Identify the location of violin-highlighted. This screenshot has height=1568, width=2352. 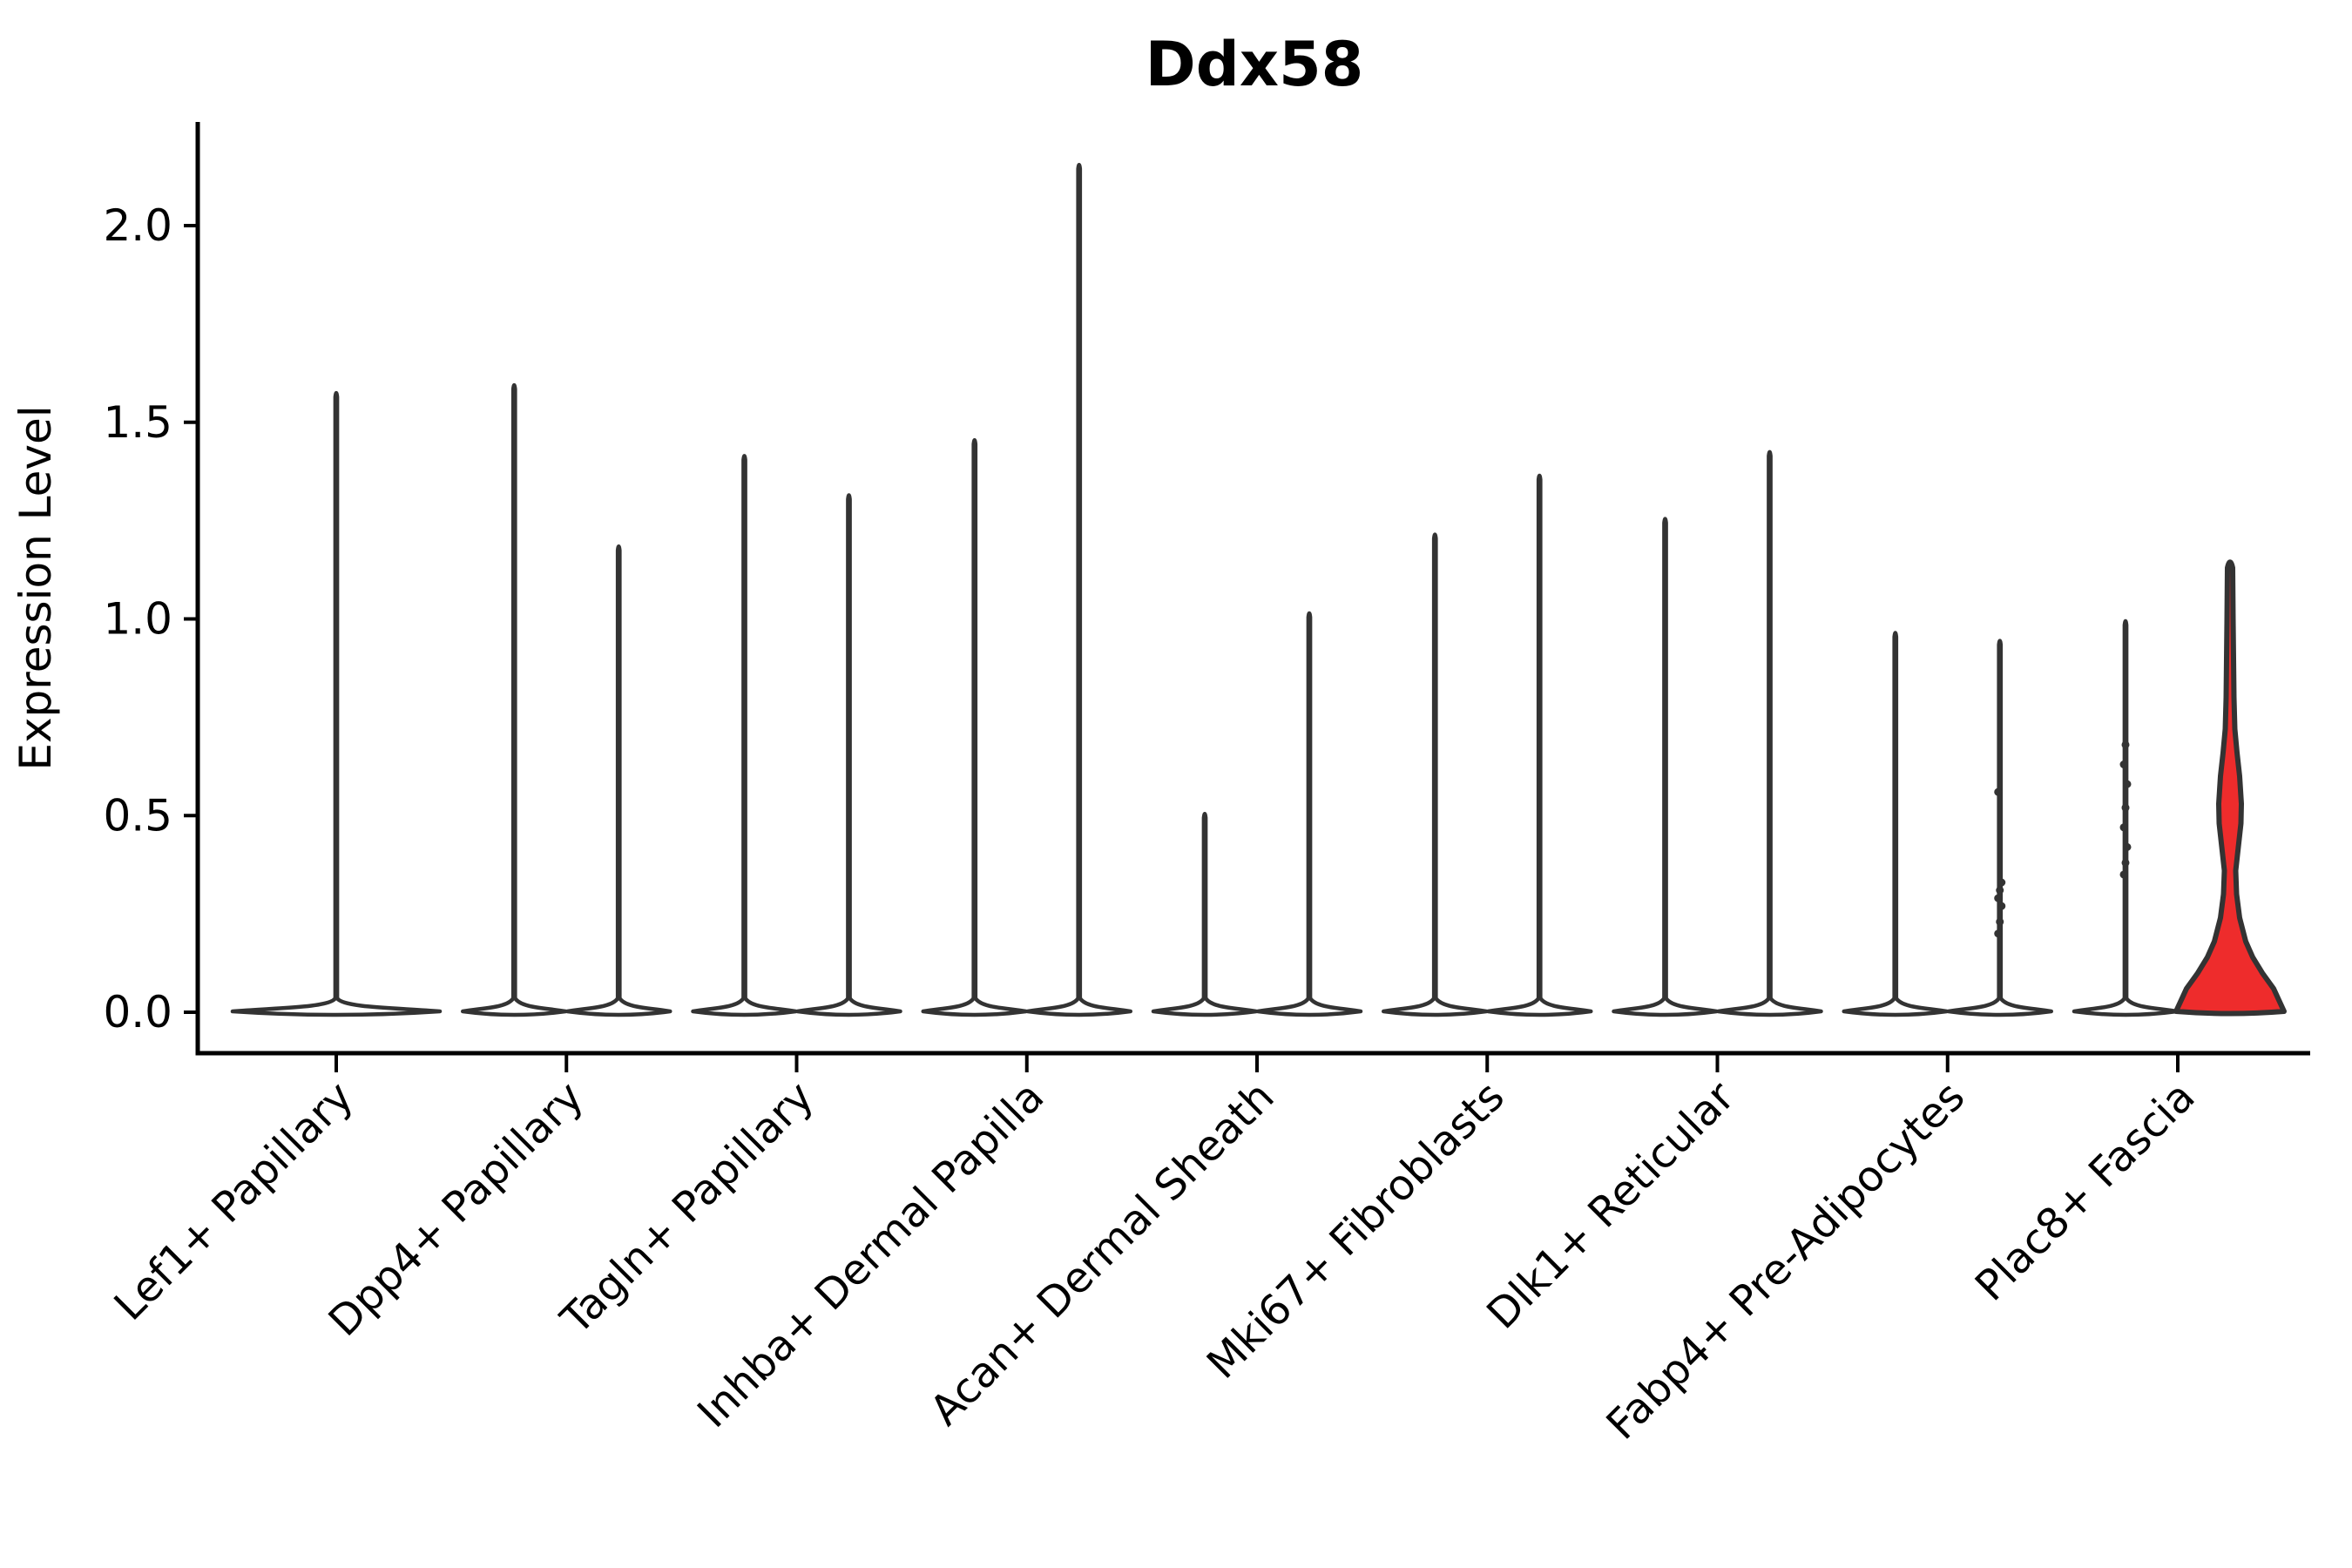
(2230, 788).